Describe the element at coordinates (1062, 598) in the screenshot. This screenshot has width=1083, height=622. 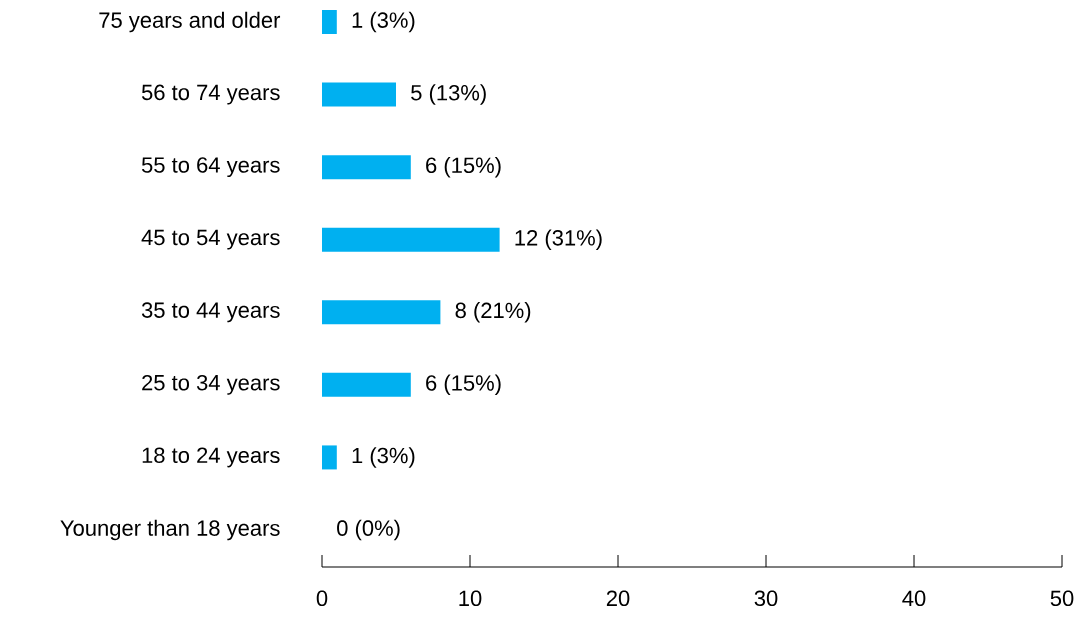
I see `x-tick-label: 50` at that location.